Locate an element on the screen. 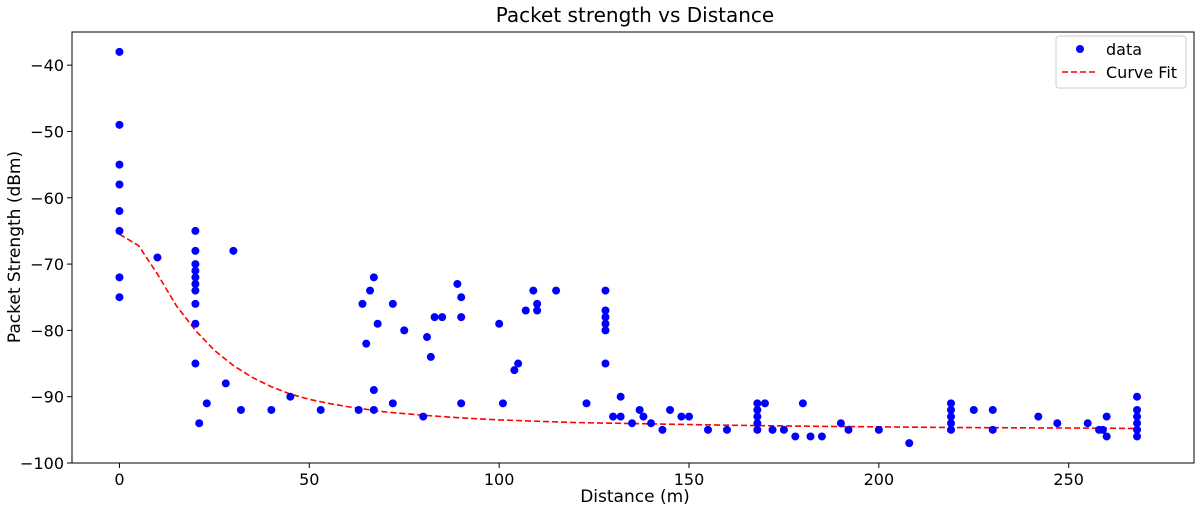  y-axis-ticks: −100 −90 −80 −70 −60 −50 −40 is located at coordinates (46, 264).